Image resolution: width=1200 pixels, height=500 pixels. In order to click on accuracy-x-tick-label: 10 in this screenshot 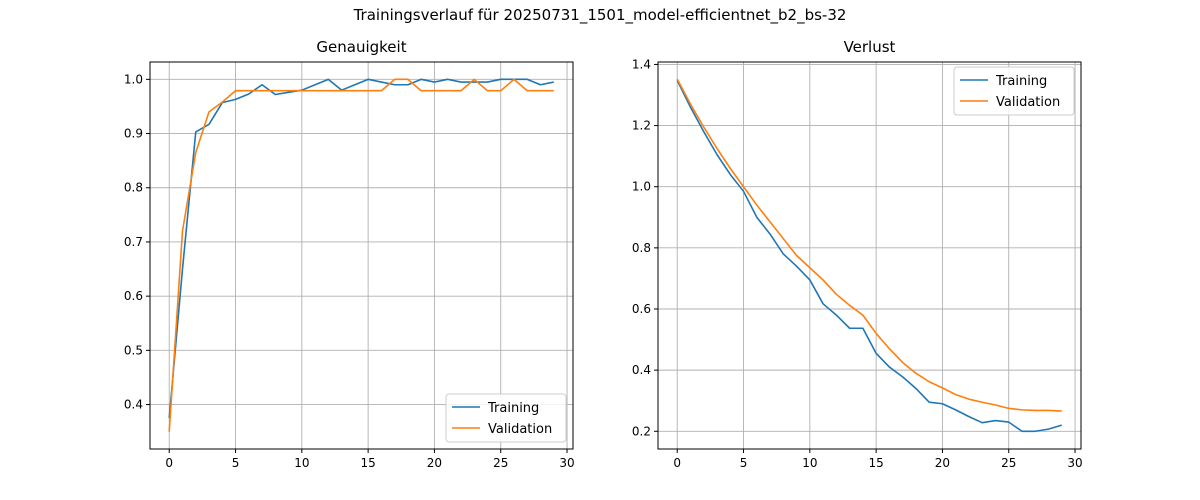, I will do `click(301, 463)`.